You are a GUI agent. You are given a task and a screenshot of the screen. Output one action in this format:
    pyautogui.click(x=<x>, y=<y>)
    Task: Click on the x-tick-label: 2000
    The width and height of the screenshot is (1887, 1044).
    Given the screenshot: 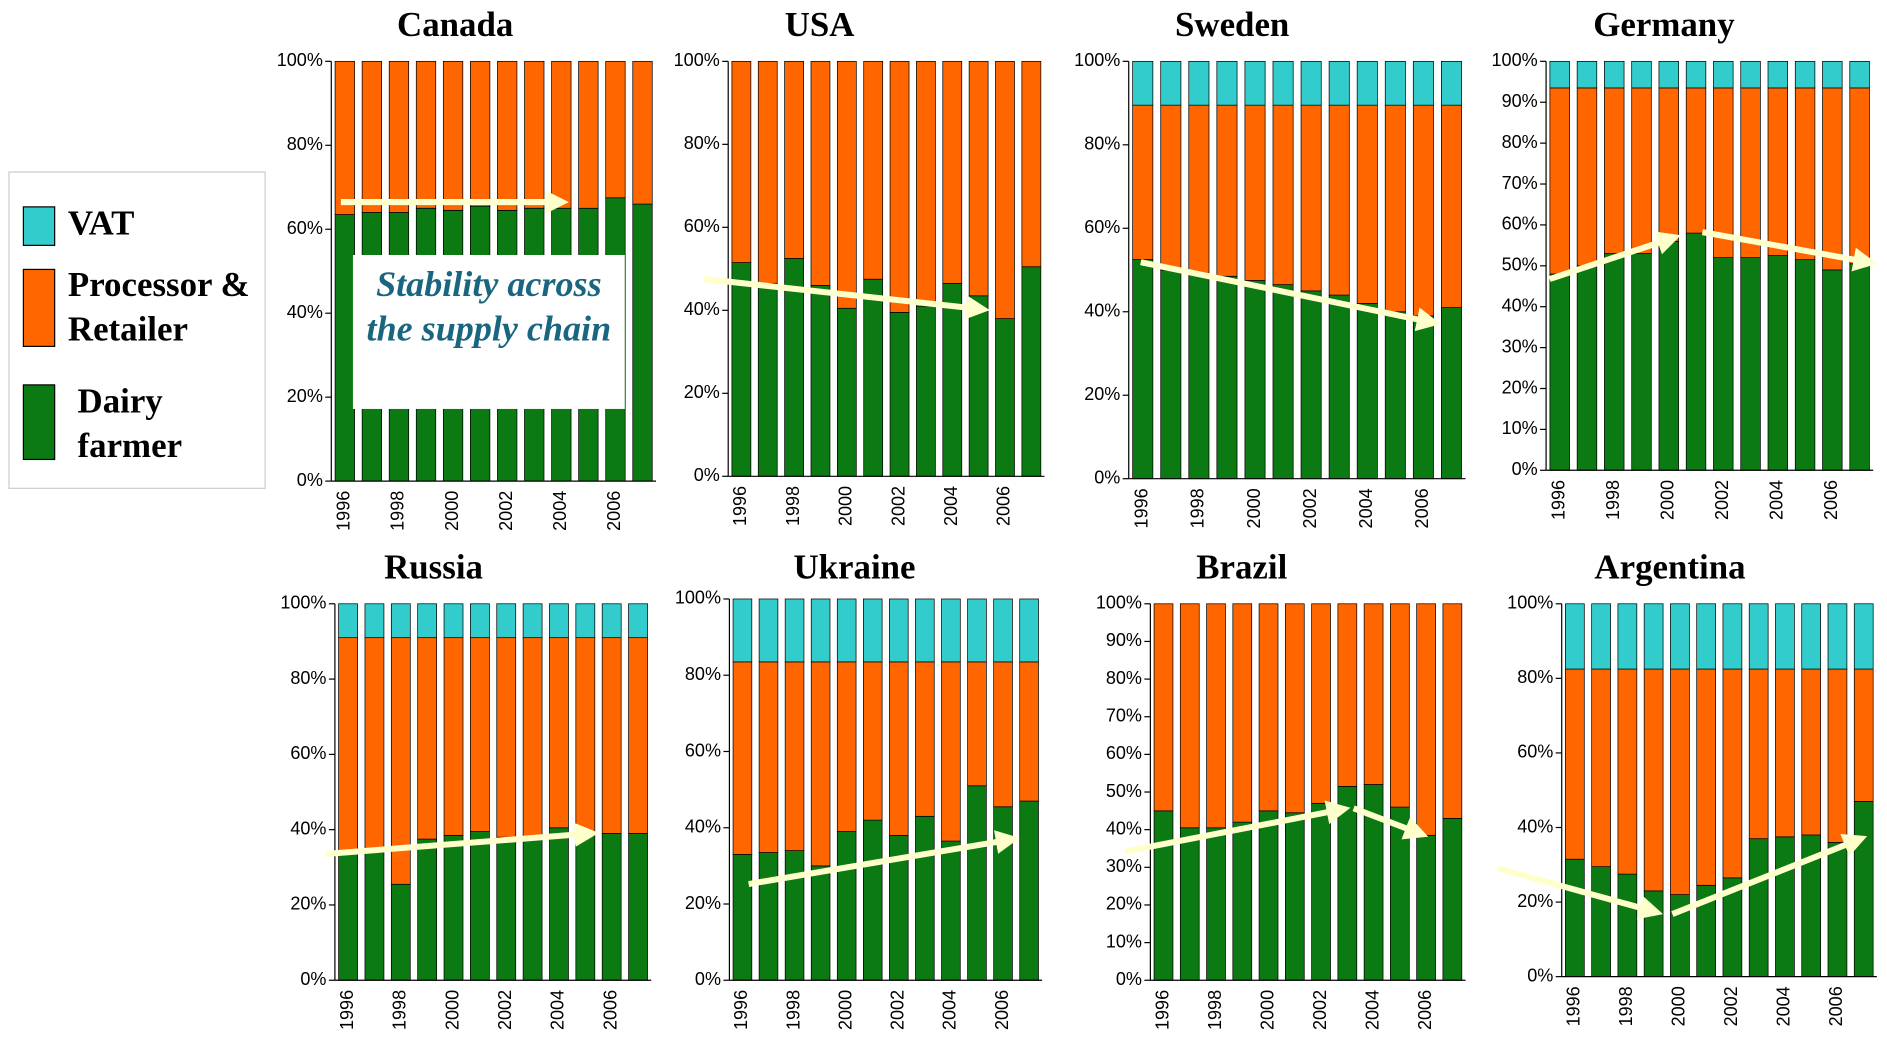 What is the action you would take?
    pyautogui.click(x=1679, y=1006)
    